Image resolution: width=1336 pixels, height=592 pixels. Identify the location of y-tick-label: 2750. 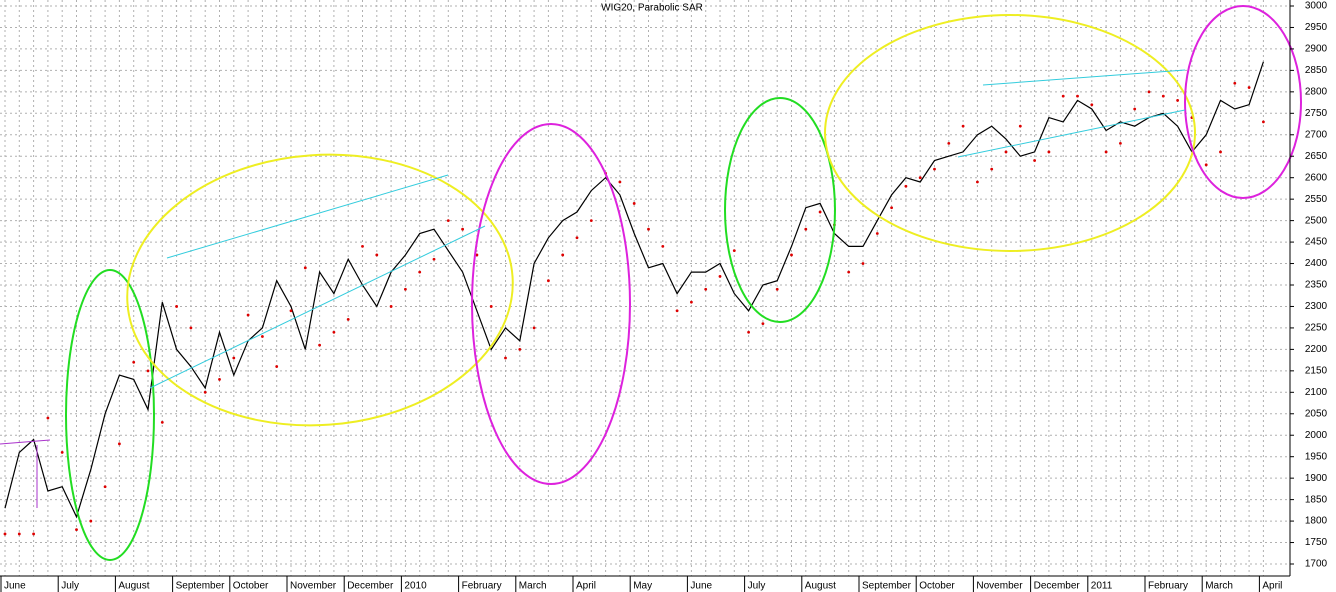
(1316, 113).